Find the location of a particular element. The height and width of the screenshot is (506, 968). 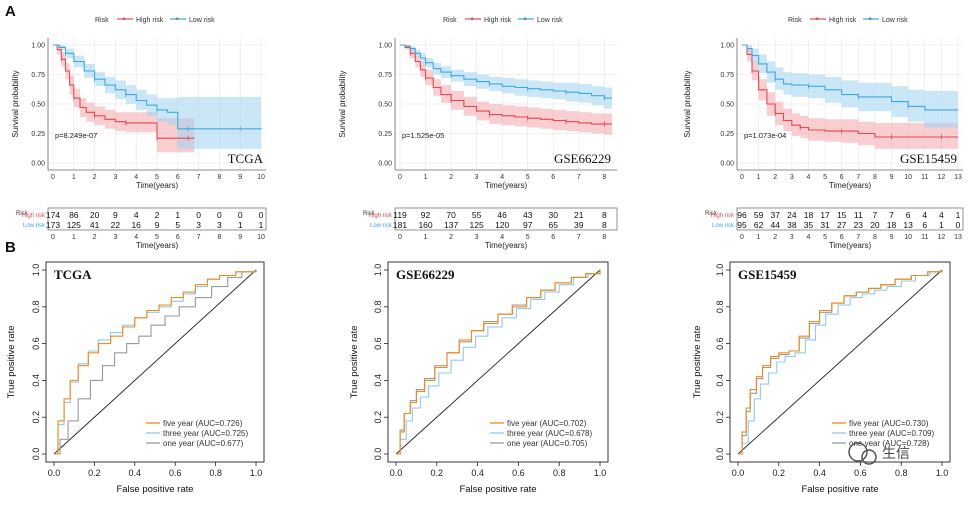

risk-x-tick: 3 is located at coordinates (477, 237).